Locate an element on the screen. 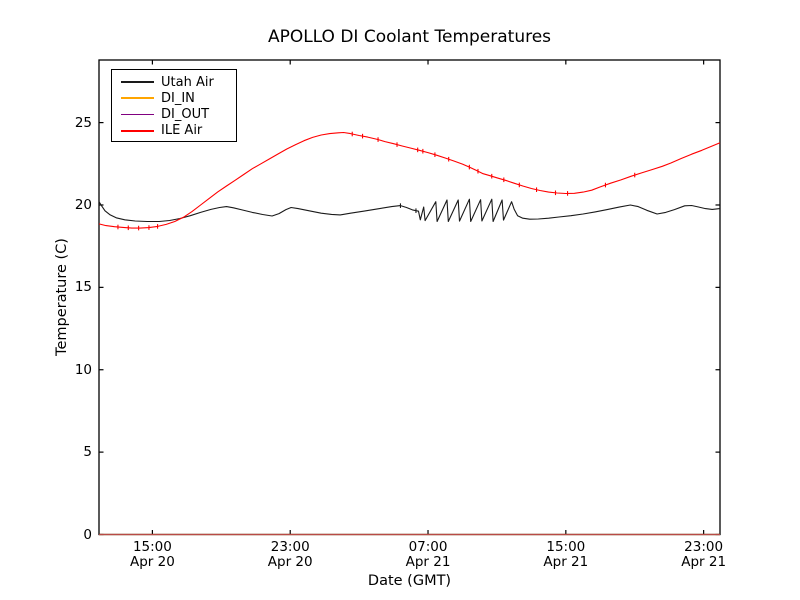  x-axis-label: Date (GMT) is located at coordinates (409, 581).